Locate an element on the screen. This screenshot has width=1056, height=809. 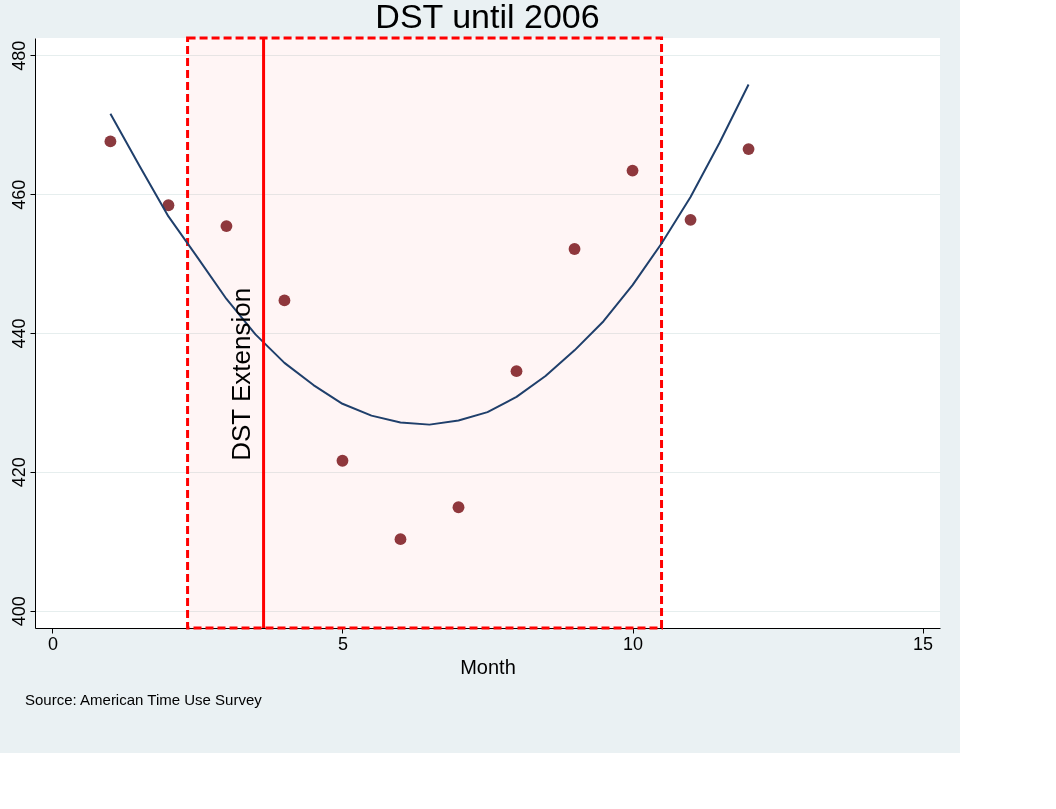
y-tick-label: 440 is located at coordinates (18, 333).